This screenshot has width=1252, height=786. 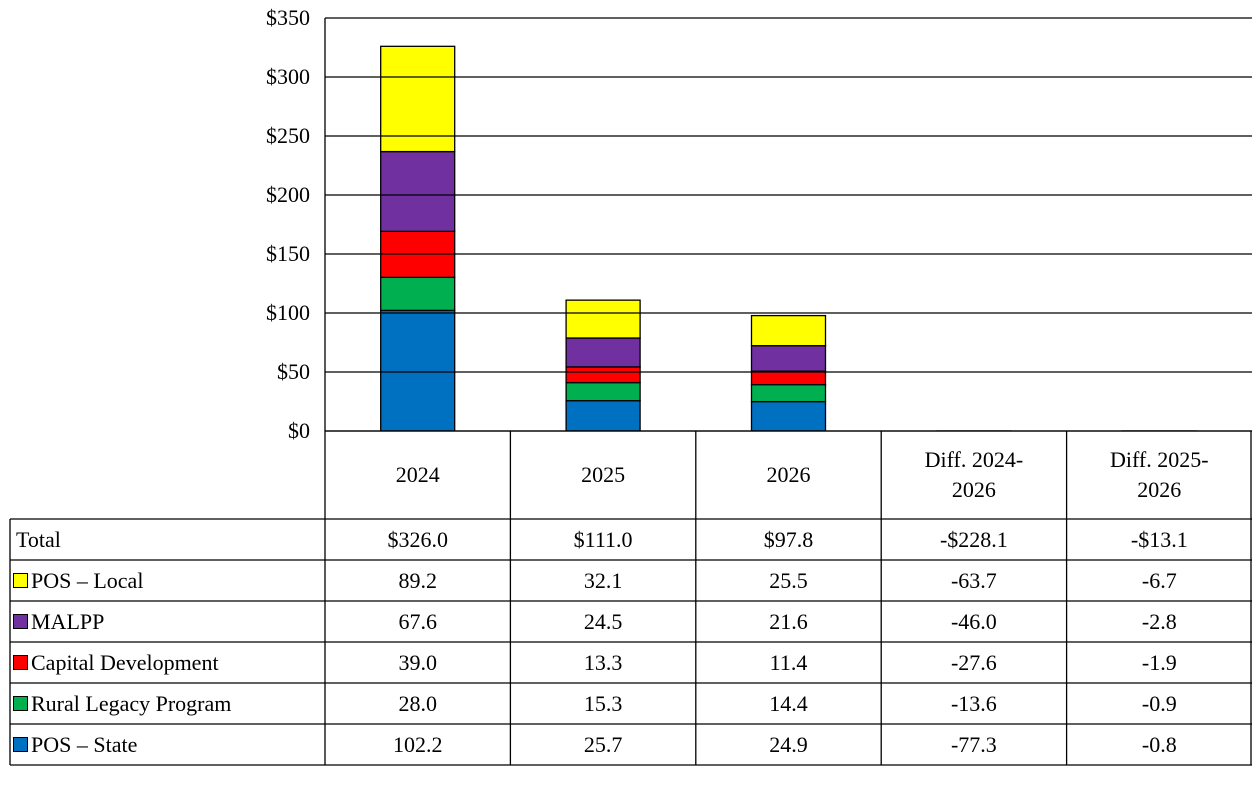 What do you see at coordinates (68, 621) in the screenshot?
I see `legend-label: MALPP` at bounding box center [68, 621].